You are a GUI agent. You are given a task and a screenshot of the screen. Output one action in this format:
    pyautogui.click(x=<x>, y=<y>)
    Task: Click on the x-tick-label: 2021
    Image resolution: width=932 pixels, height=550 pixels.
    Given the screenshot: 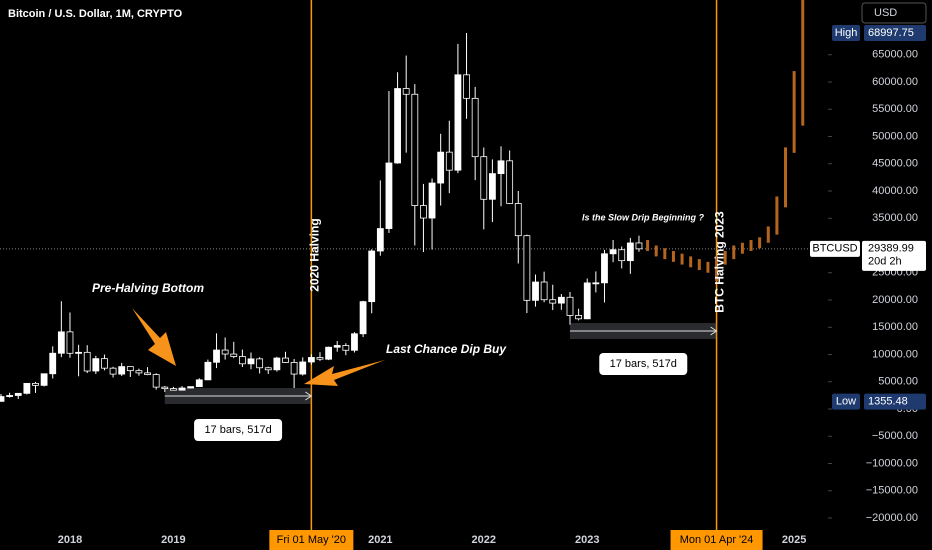 What is the action you would take?
    pyautogui.click(x=380, y=540)
    